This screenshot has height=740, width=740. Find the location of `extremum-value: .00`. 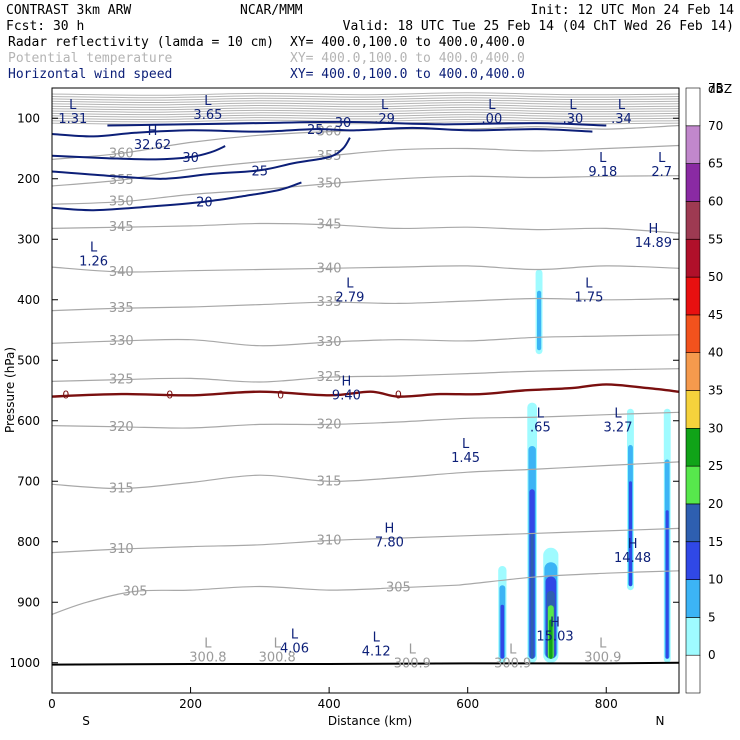

extremum-value: .00 is located at coordinates (492, 119).